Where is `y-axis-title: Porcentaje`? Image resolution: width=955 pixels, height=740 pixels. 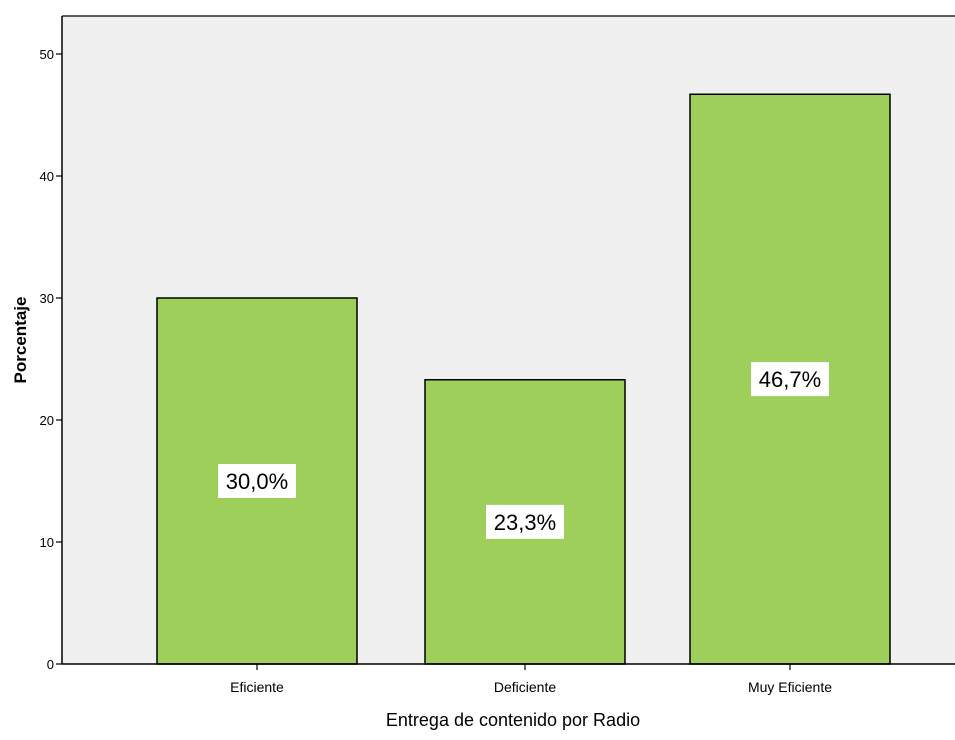 y-axis-title: Porcentaje is located at coordinates (20, 340).